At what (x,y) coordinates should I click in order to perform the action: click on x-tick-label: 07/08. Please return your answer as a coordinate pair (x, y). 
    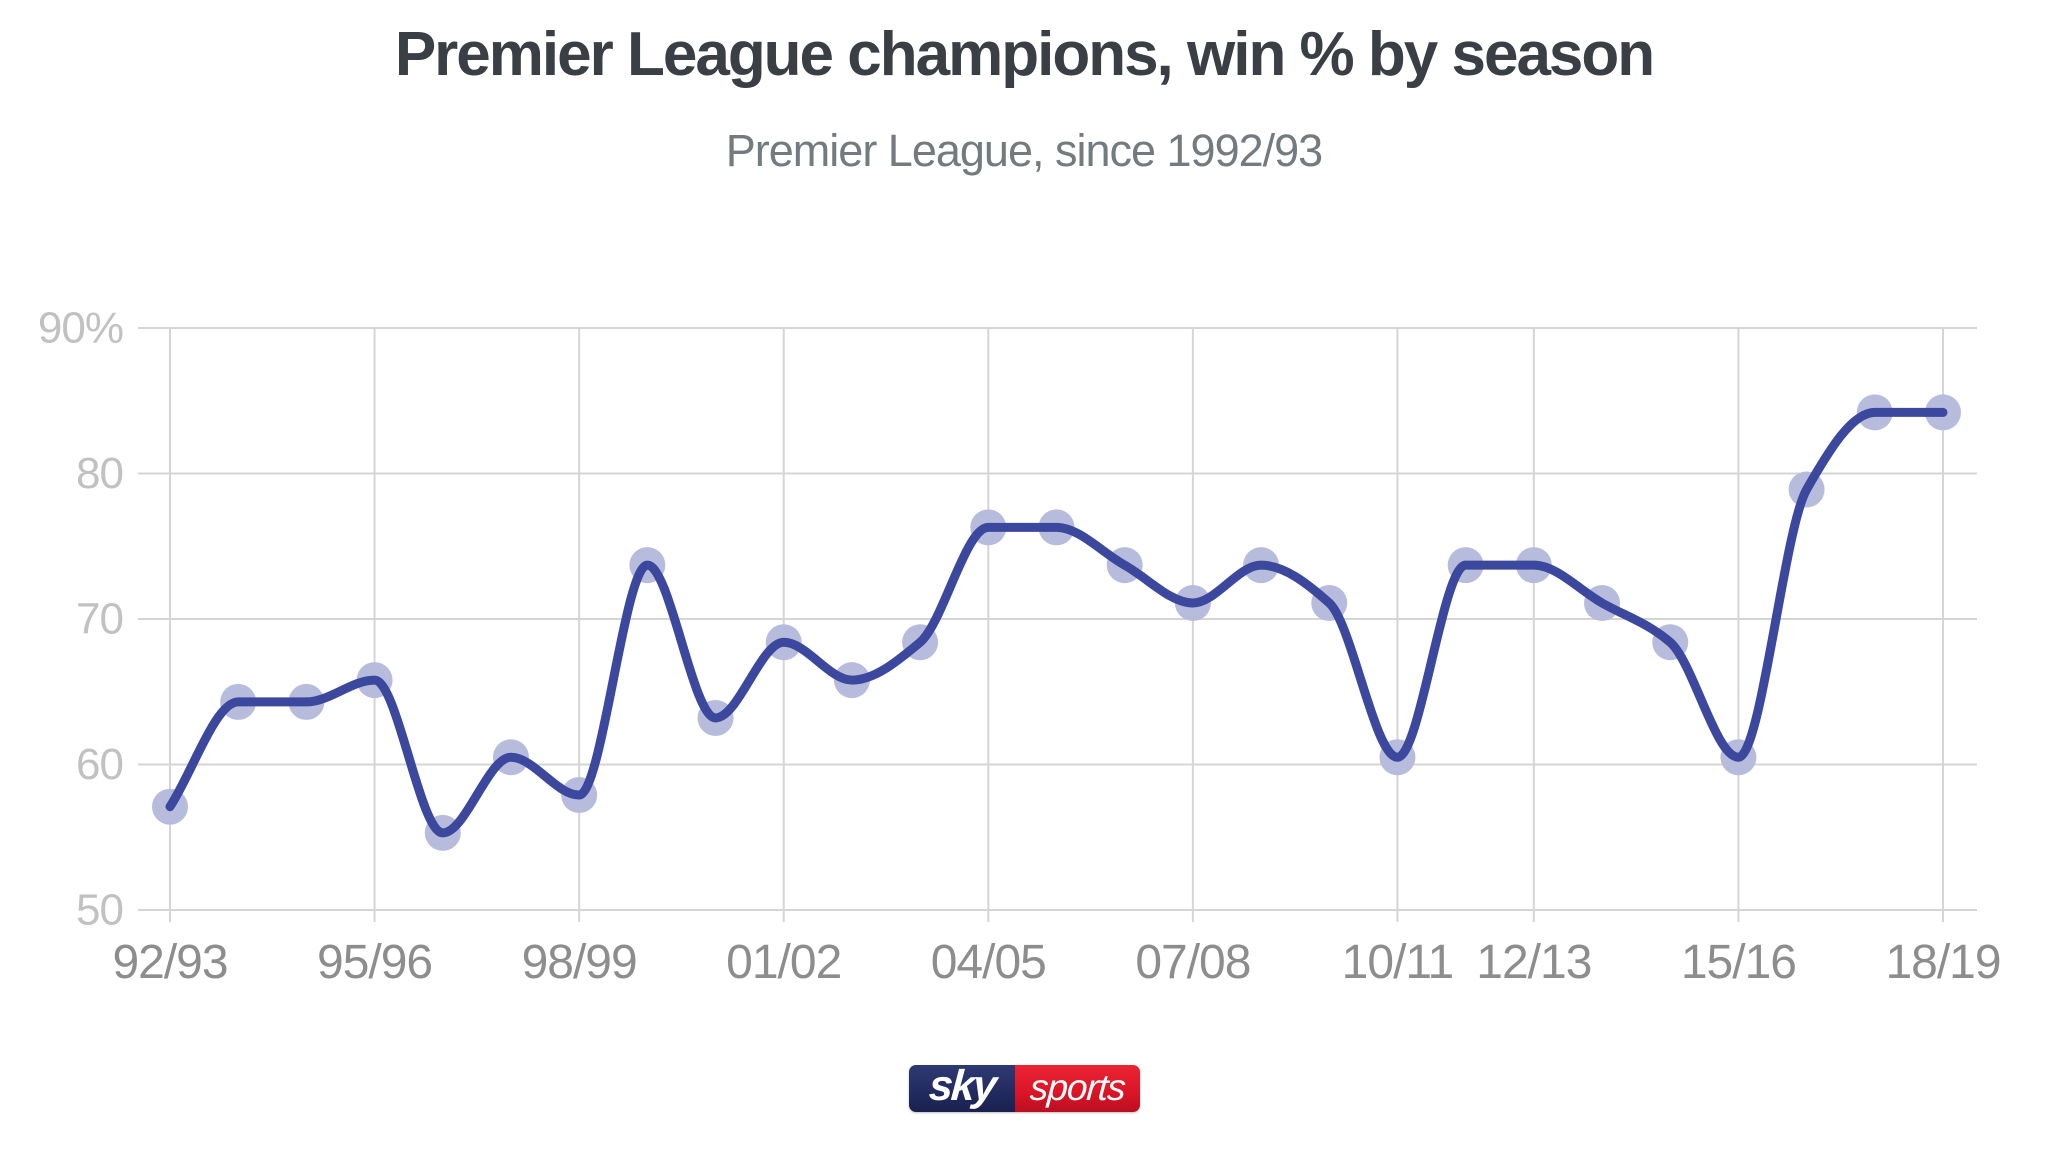
    Looking at the image, I should click on (1192, 962).